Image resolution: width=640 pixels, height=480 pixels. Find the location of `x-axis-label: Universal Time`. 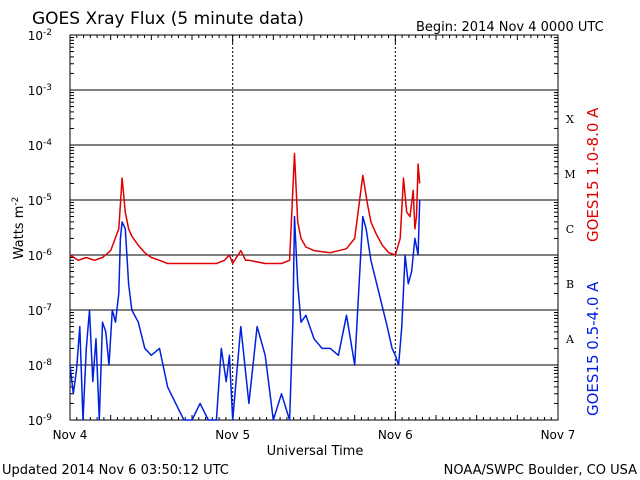

x-axis-label: Universal Time is located at coordinates (315, 451).